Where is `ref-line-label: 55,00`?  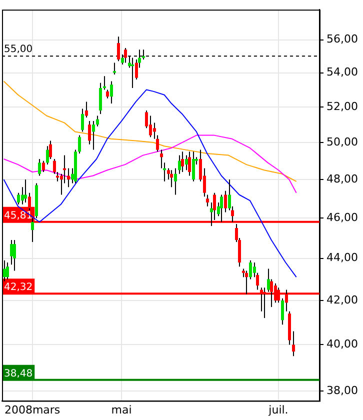
ref-line-label: 55,00 is located at coordinates (18, 49).